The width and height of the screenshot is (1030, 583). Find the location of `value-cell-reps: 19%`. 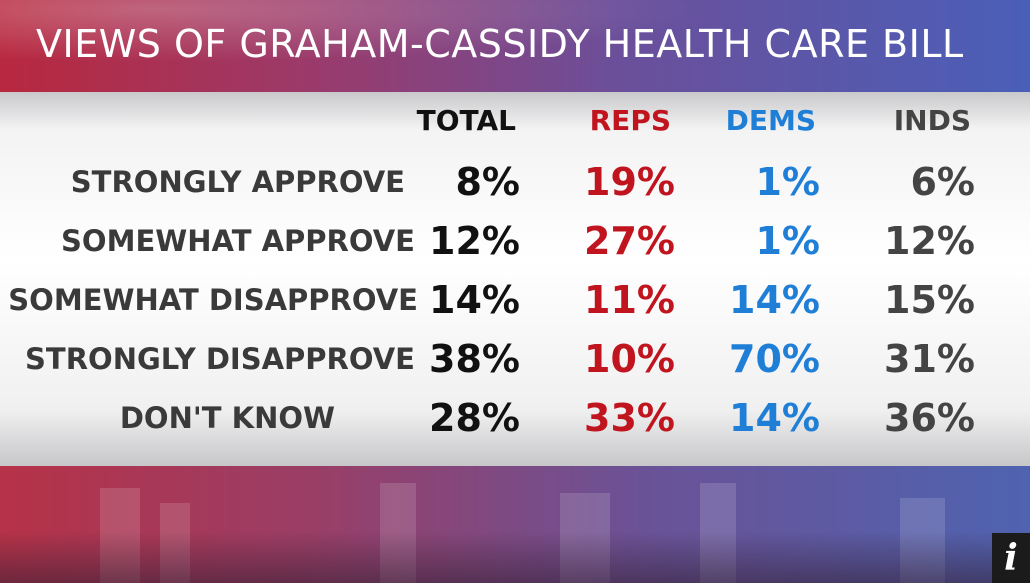

value-cell-reps: 19% is located at coordinates (629, 182).